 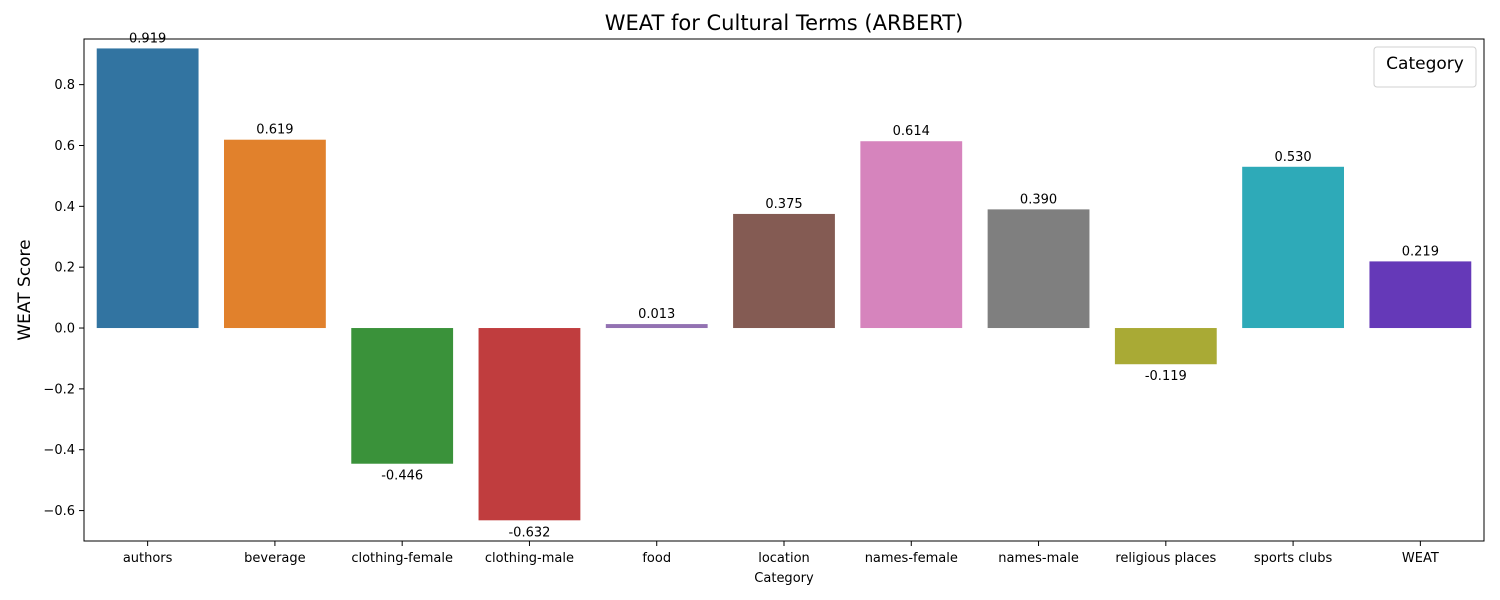 What do you see at coordinates (783, 204) in the screenshot?
I see `data-label: 0.375` at bounding box center [783, 204].